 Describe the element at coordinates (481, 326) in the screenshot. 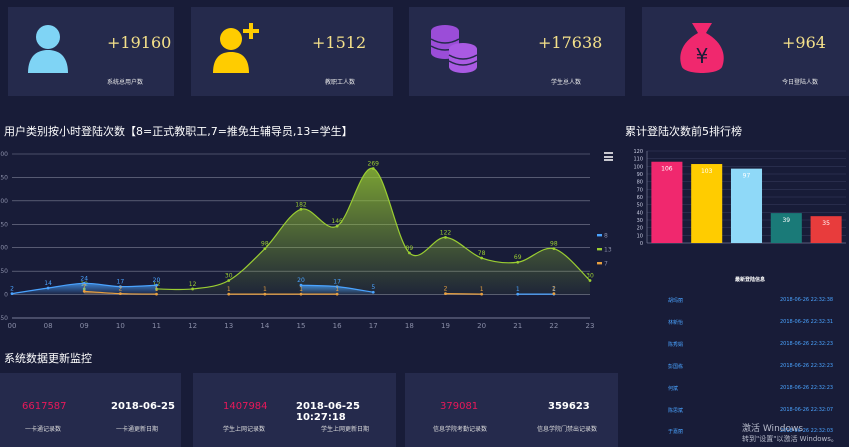

I see `x-tick-label: 20` at that location.